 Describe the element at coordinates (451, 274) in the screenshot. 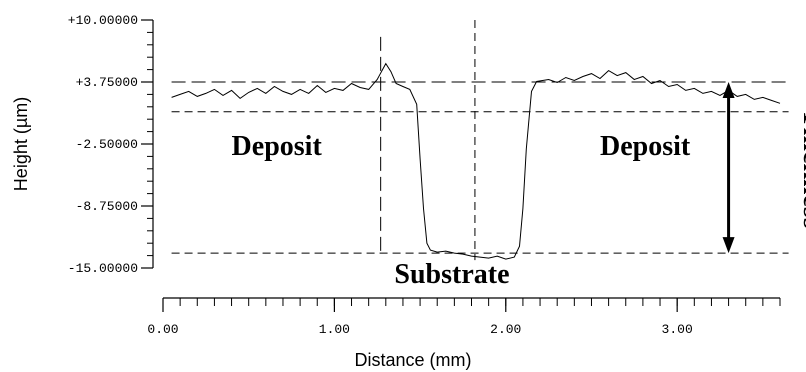

I see `annotation-substrate: Substrate` at that location.